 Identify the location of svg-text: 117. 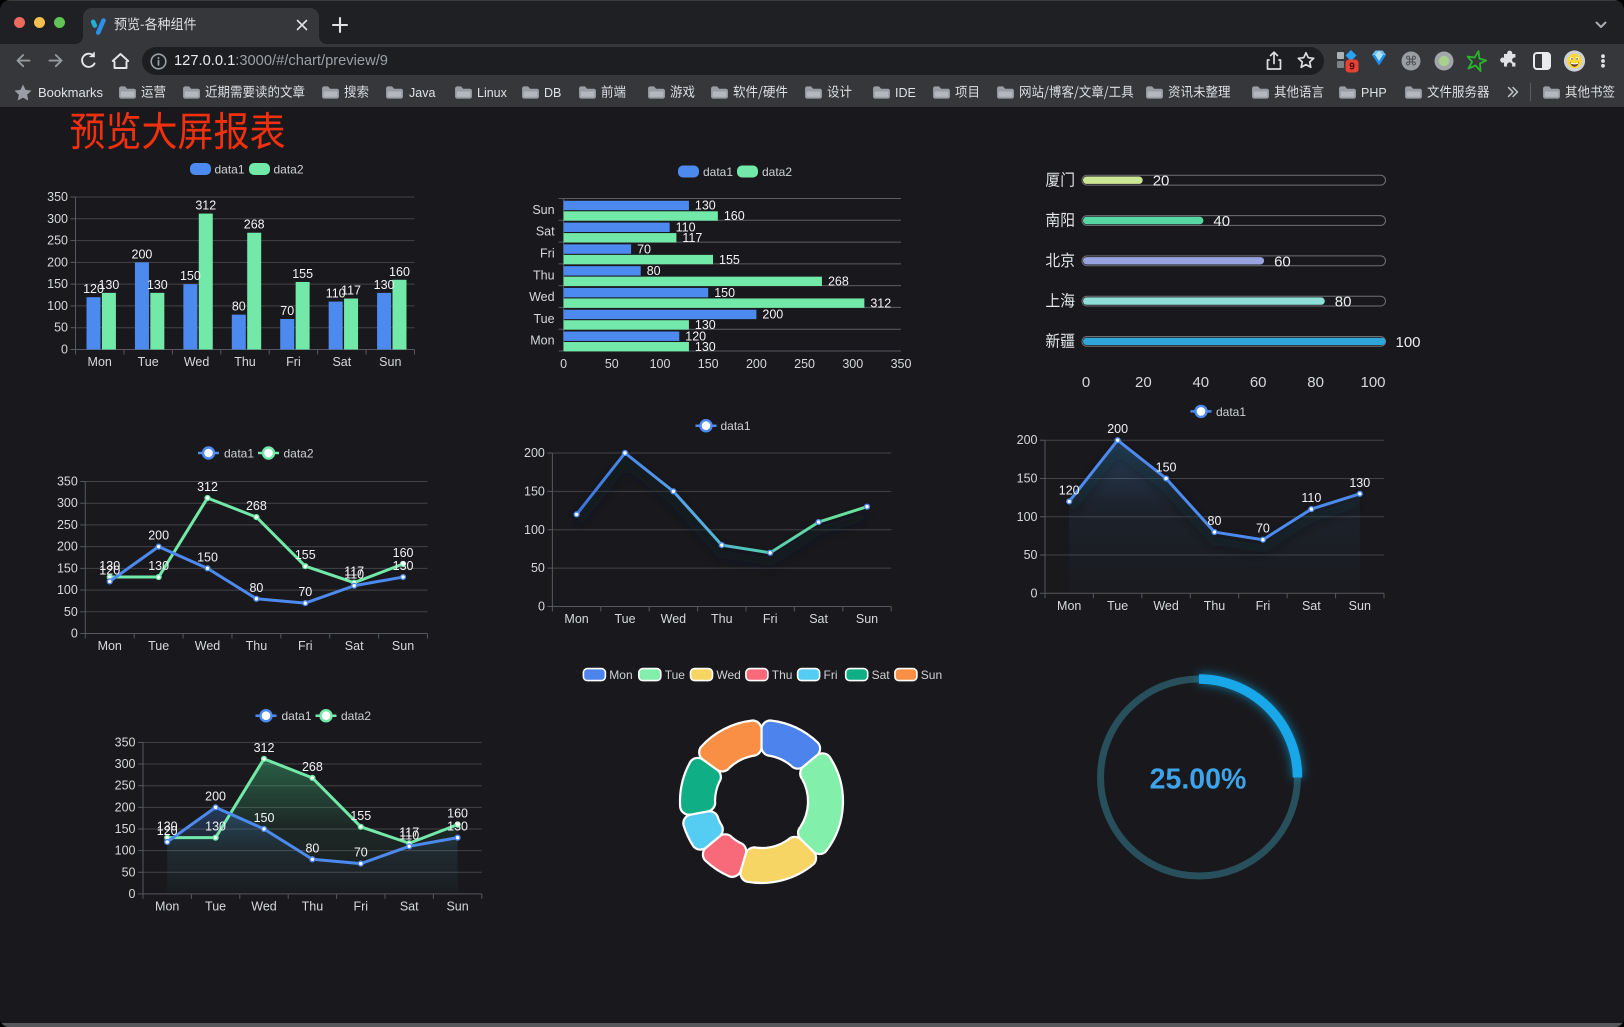
(692, 238).